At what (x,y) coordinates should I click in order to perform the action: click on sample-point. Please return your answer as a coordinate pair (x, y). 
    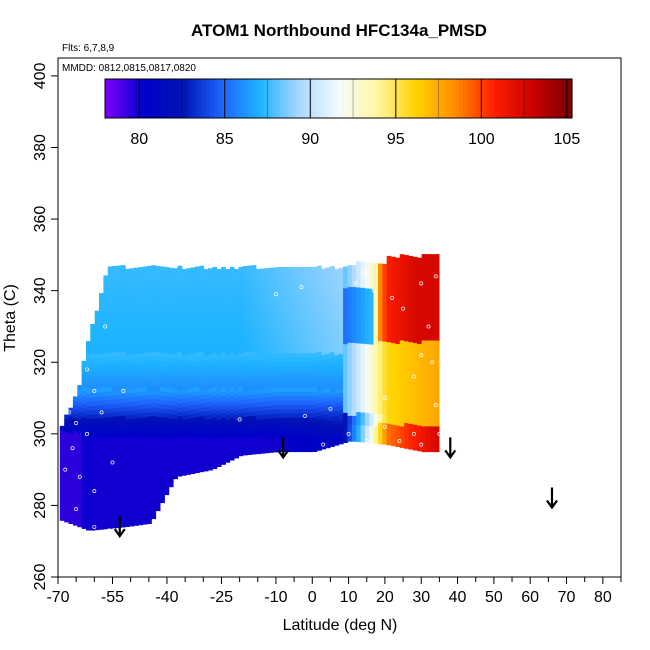
    Looking at the image, I should click on (403, 308).